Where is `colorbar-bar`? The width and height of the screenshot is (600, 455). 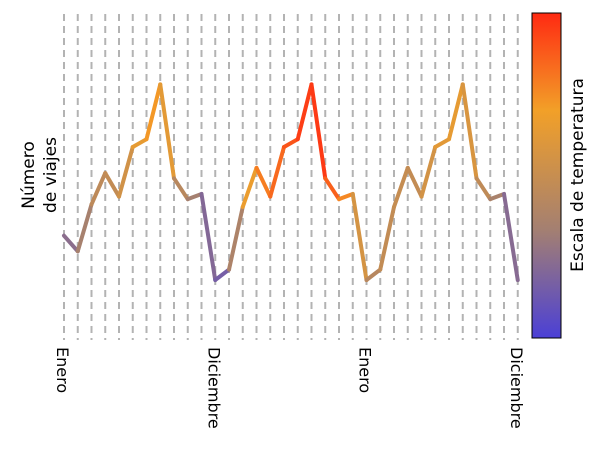 colorbar-bar is located at coordinates (546, 175).